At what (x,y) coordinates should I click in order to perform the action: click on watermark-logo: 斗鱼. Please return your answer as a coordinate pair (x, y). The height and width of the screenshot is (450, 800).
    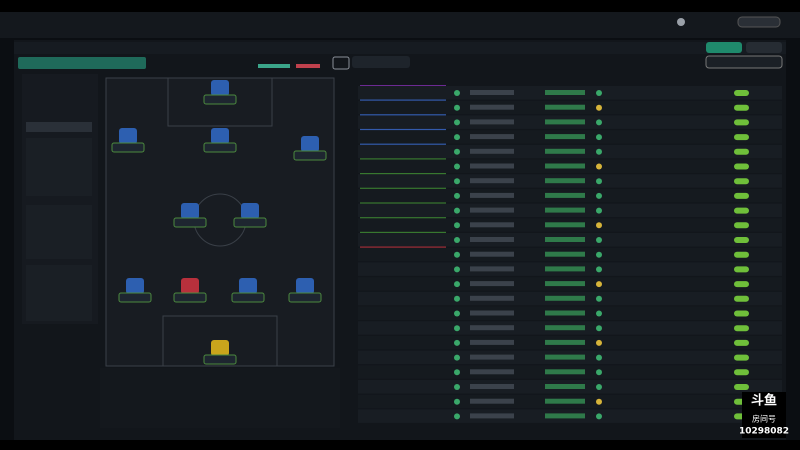
    Looking at the image, I should click on (764, 401).